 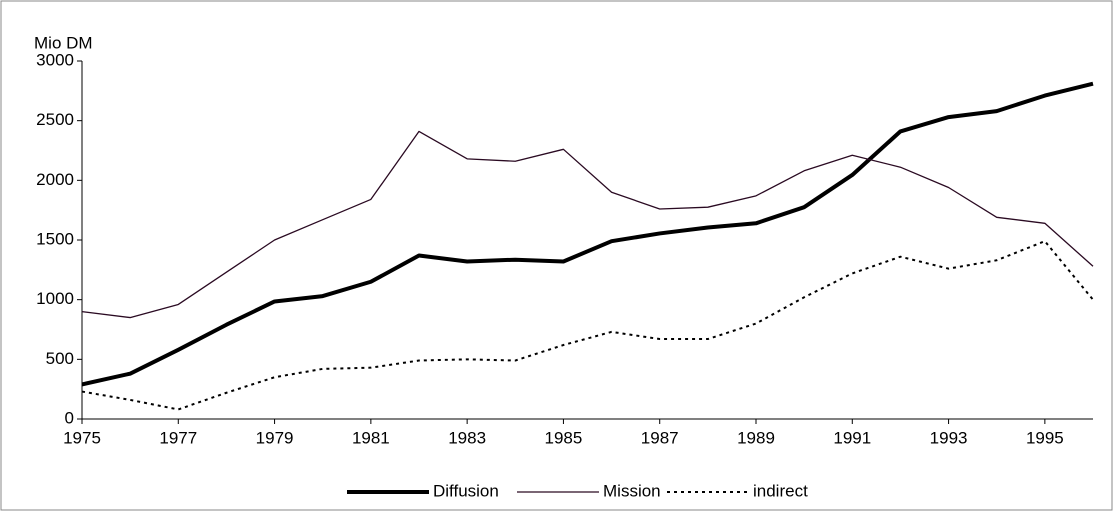 I want to click on x-tick-label: 1983, so click(x=467, y=437).